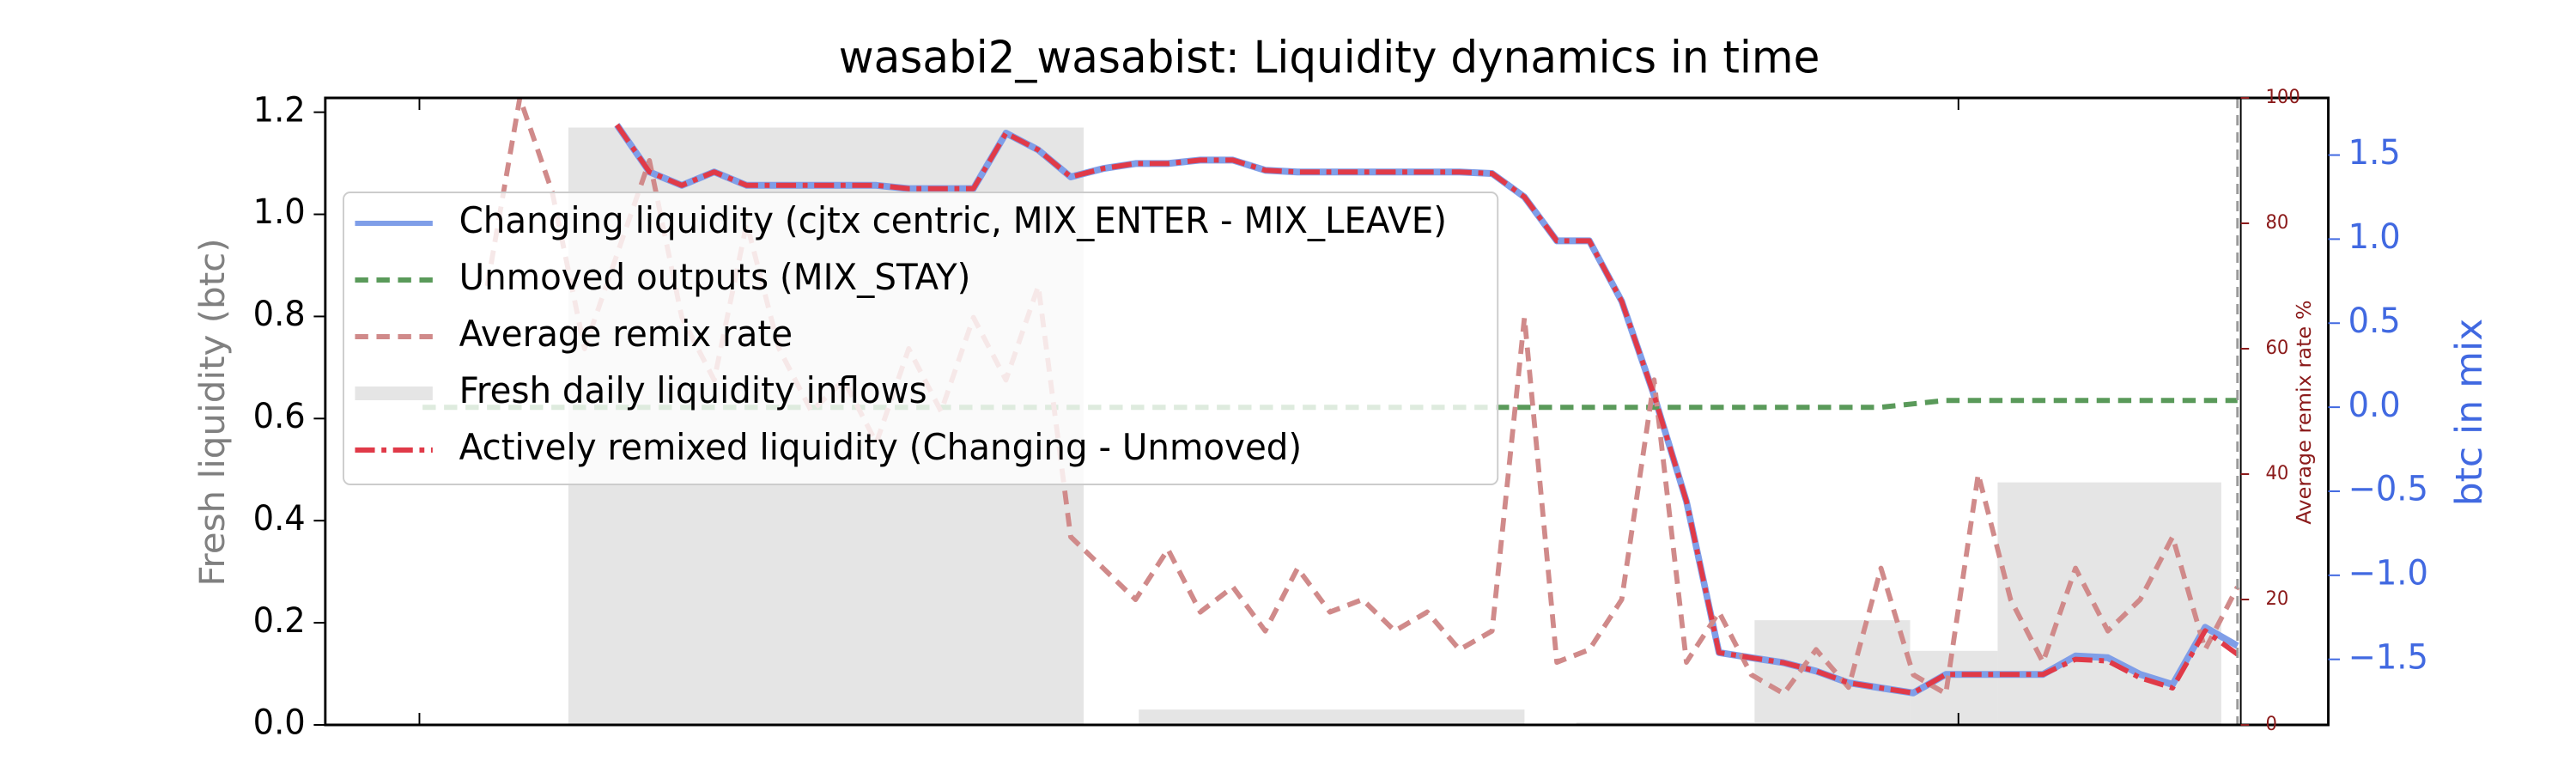 The height and width of the screenshot is (773, 2576). Describe the element at coordinates (280, 519) in the screenshot. I see `y-tick-label: 0.4` at that location.